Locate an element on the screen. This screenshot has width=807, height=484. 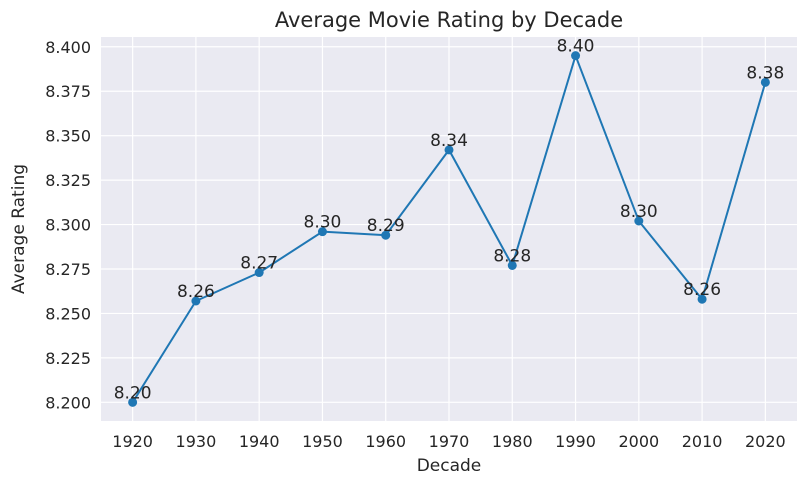
data-label: 8.38 is located at coordinates (765, 73).